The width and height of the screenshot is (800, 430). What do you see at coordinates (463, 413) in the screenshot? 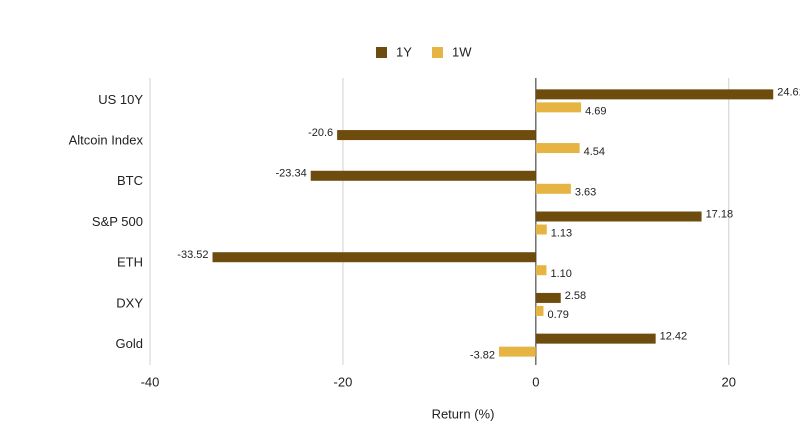
I see `x-axis-label: Return (%)` at bounding box center [463, 413].